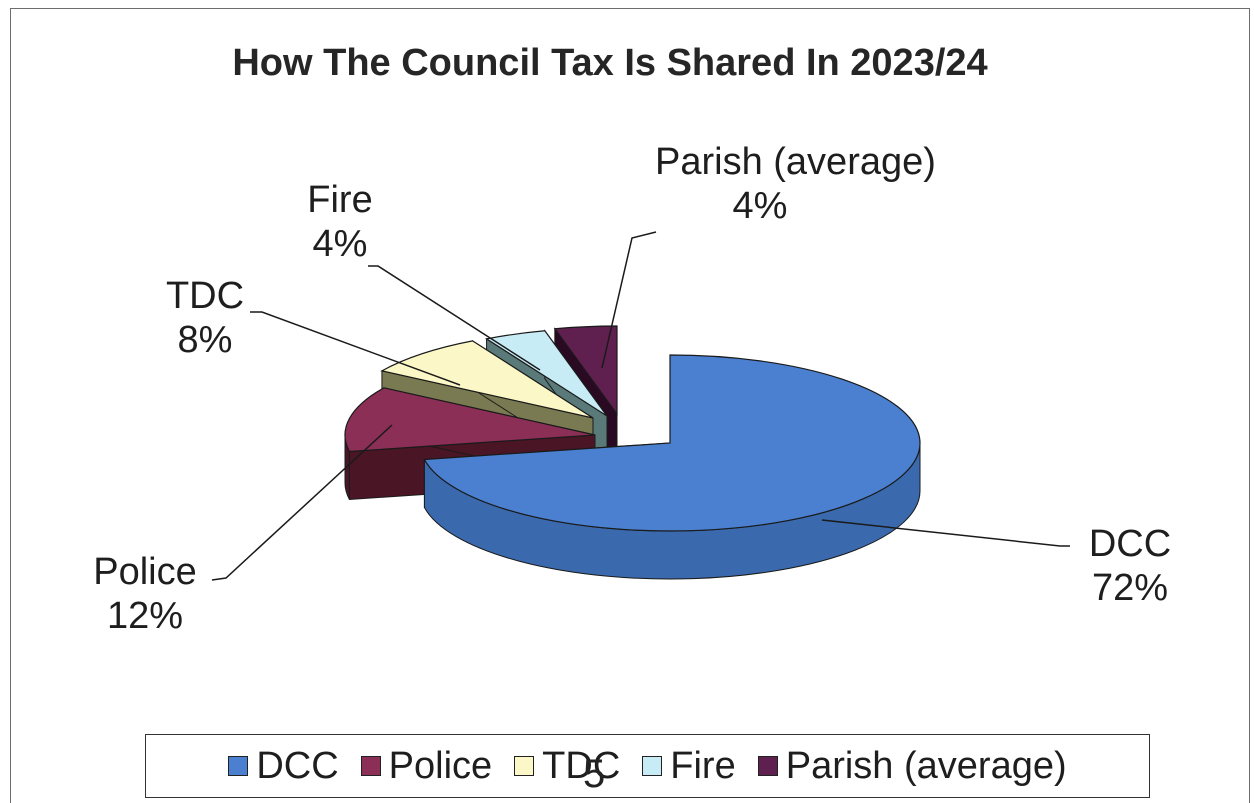  What do you see at coordinates (795, 184) in the screenshot?
I see `slice-label-parish: Parish (average) 4%` at bounding box center [795, 184].